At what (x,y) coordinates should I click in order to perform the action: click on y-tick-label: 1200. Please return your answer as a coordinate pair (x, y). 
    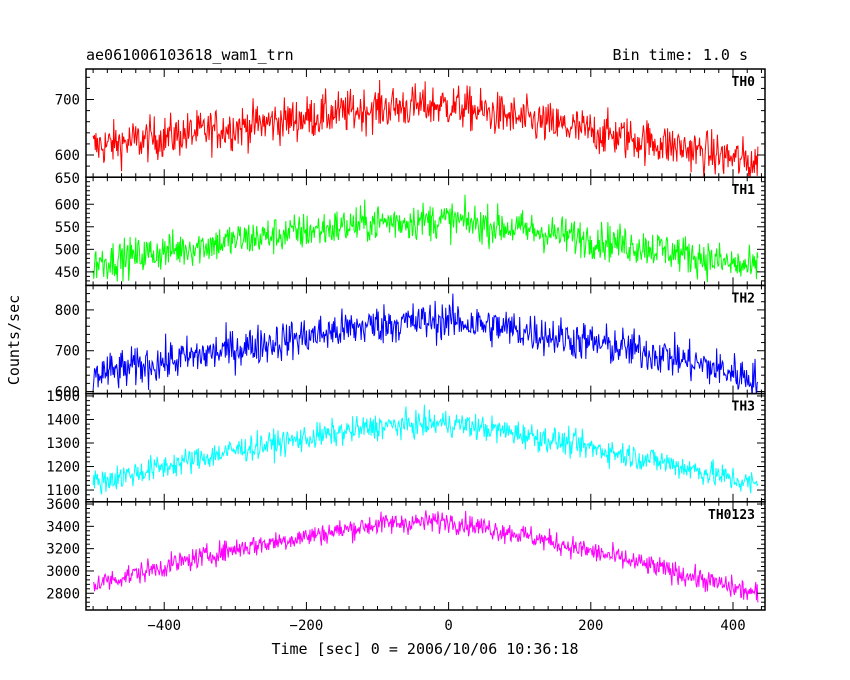
    Looking at the image, I should click on (63, 468).